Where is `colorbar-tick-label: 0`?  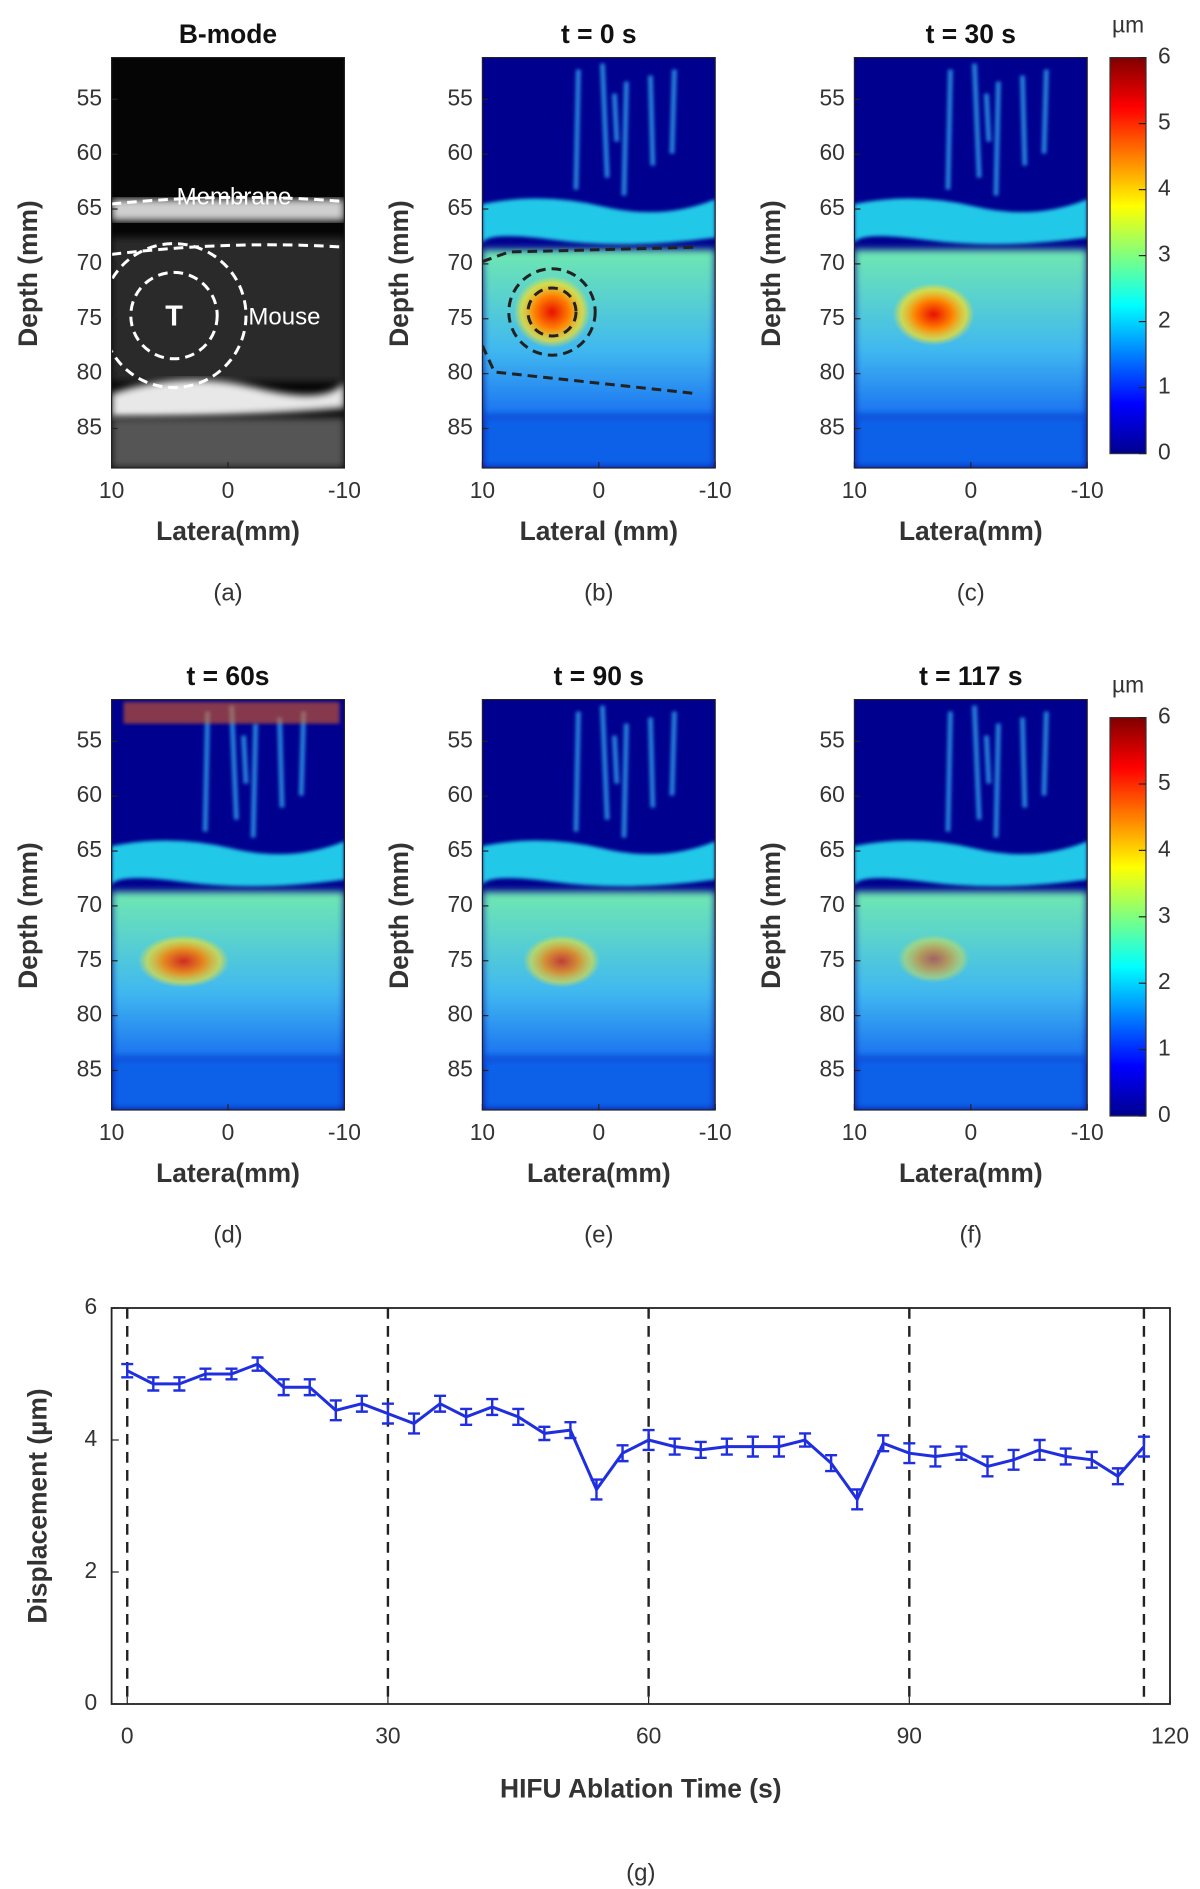 colorbar-tick-label: 0 is located at coordinates (1164, 1114).